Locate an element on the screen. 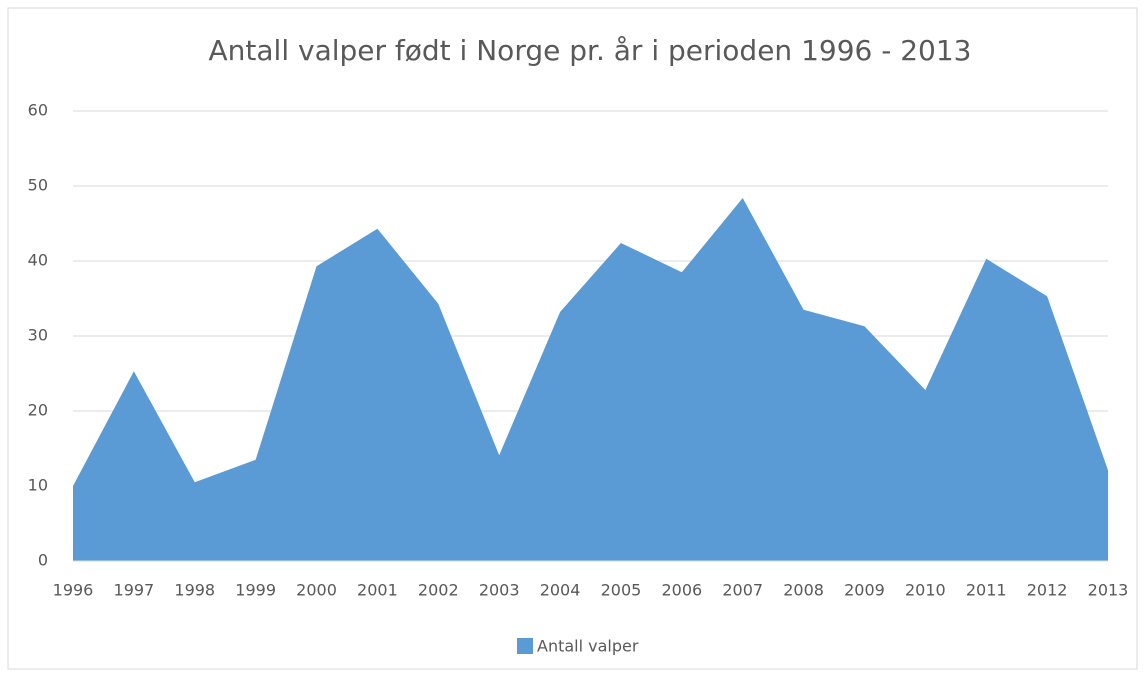  x-tick-label: 1996 is located at coordinates (73, 590).